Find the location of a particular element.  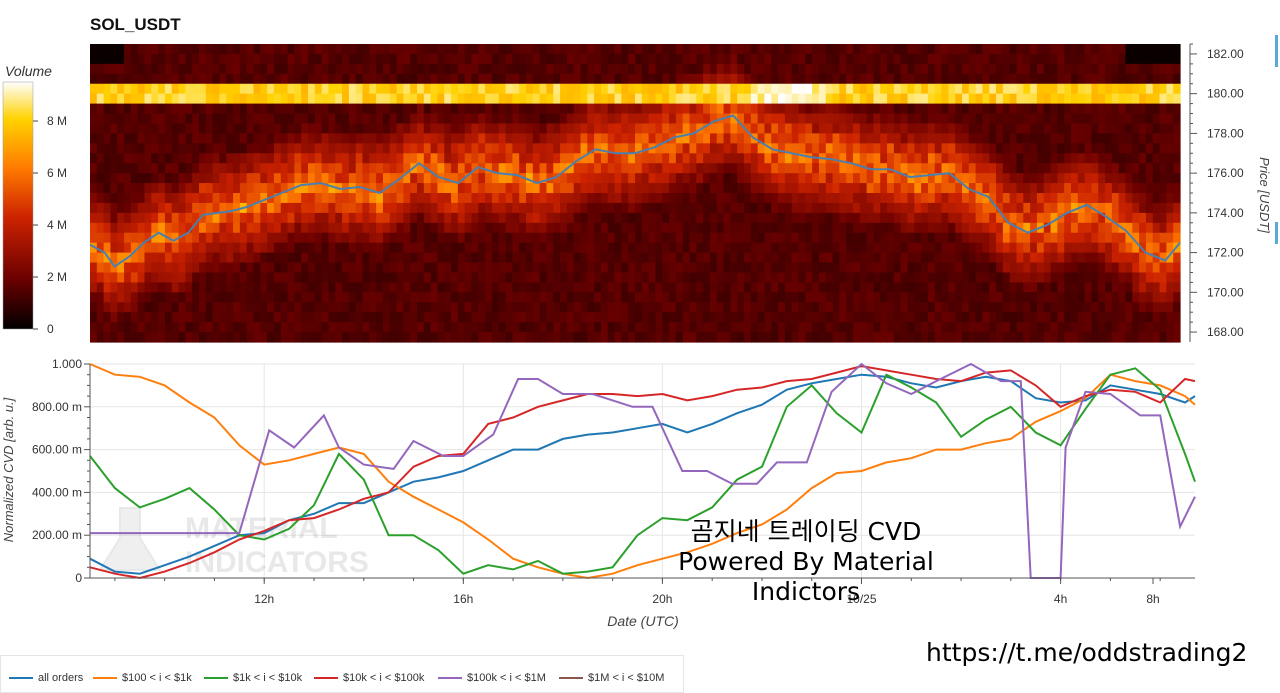

legend-item: $100 < i < $1k is located at coordinates (142, 678).